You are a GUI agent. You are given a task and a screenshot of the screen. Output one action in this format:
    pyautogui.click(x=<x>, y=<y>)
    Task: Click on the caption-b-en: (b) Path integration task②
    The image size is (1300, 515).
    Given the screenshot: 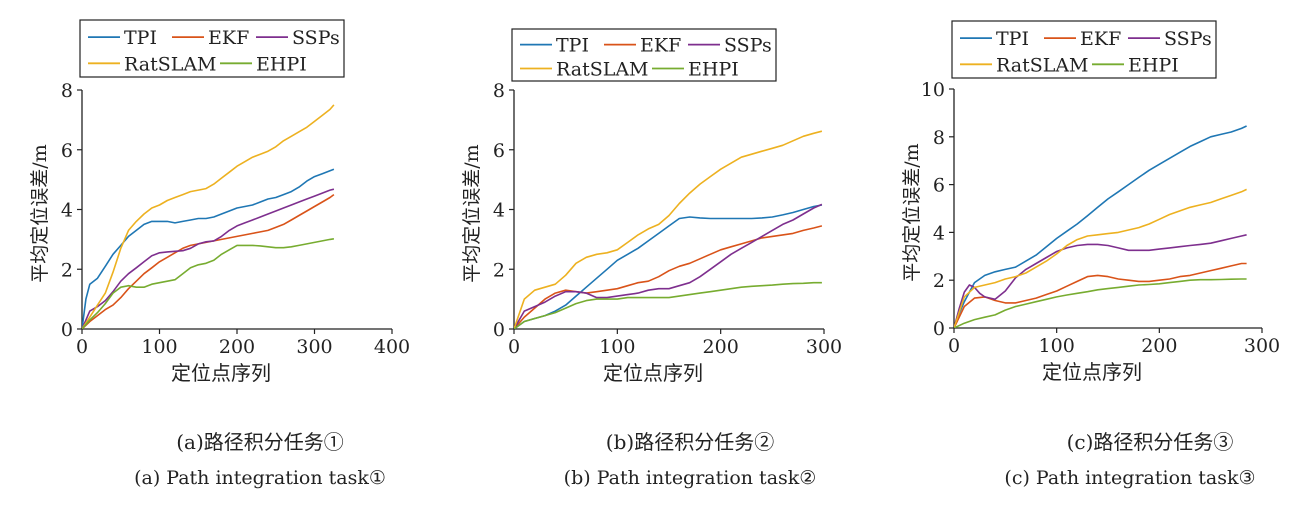 What is the action you would take?
    pyautogui.click(x=690, y=478)
    